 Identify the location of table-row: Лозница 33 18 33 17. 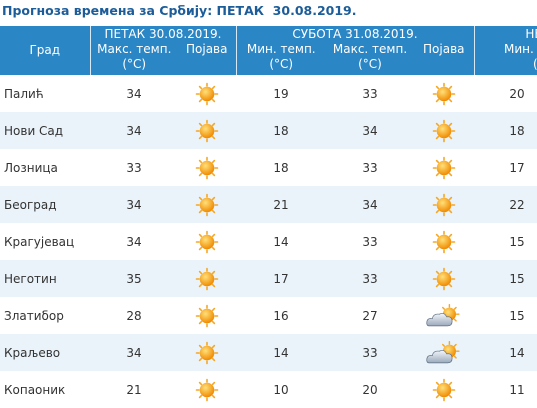
(268, 167).